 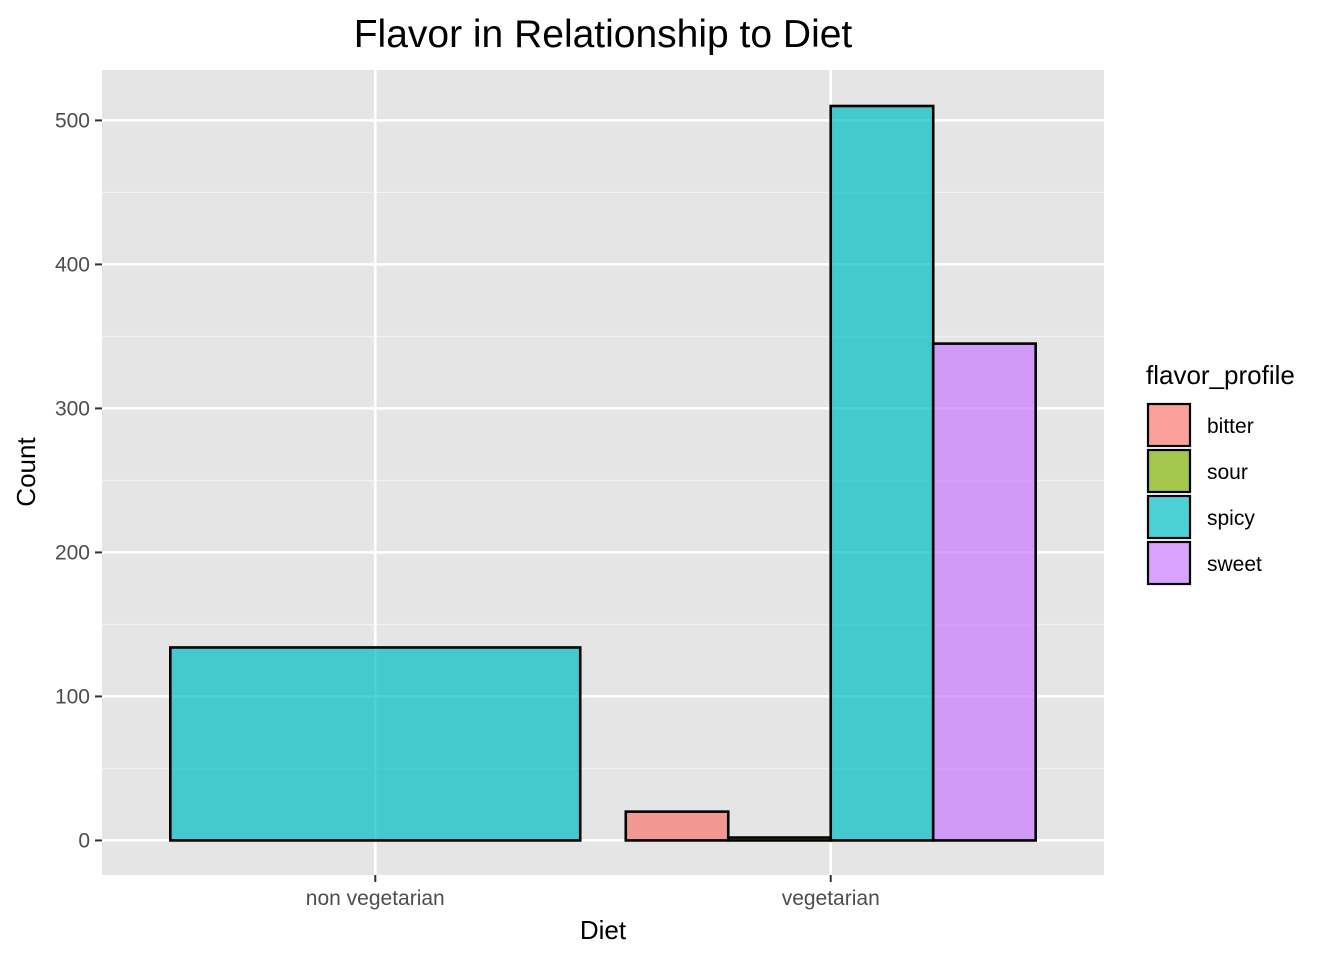 I want to click on x-tick-label: vegetarian, so click(x=831, y=898).